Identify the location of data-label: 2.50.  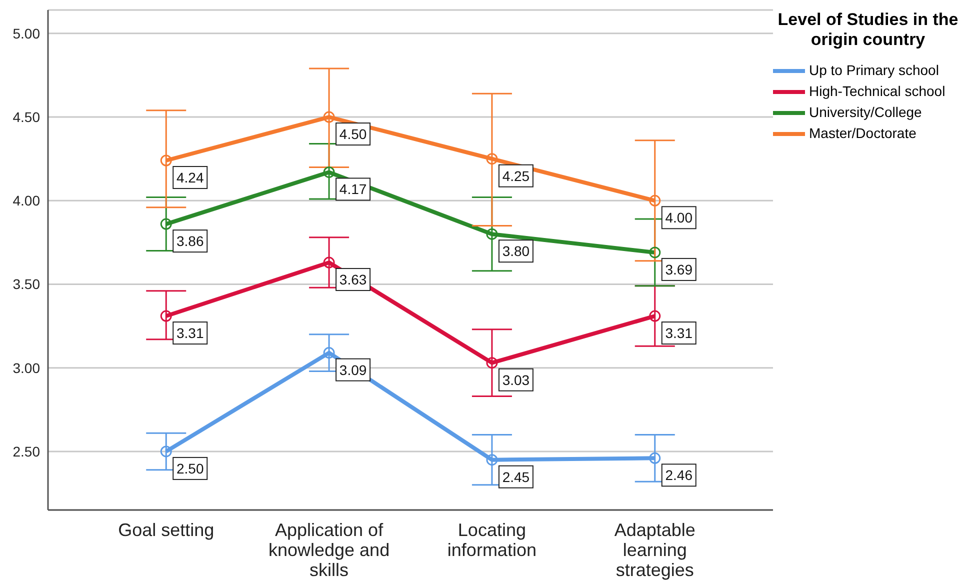
(190, 468).